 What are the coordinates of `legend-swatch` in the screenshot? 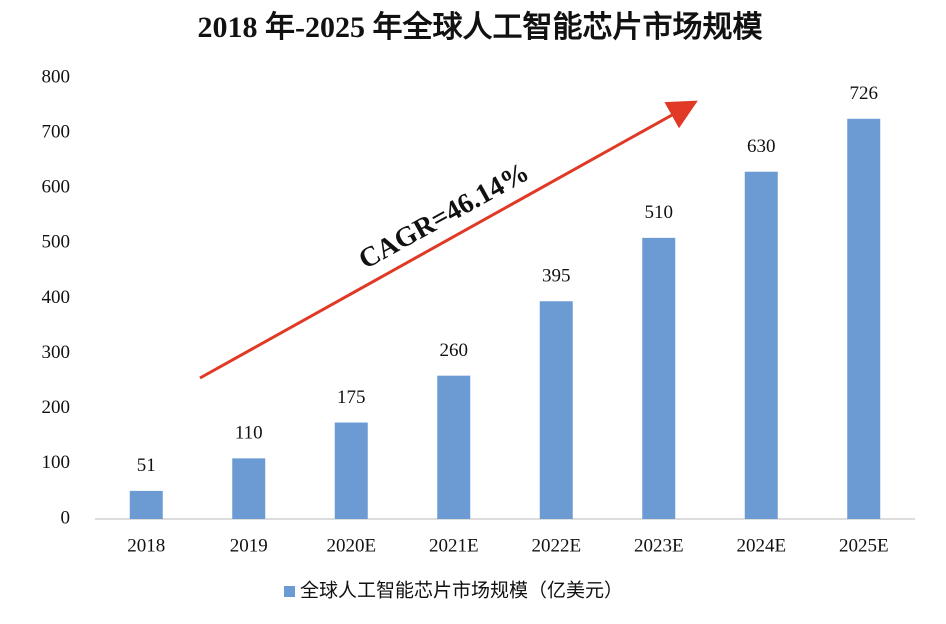 It's located at (289, 591).